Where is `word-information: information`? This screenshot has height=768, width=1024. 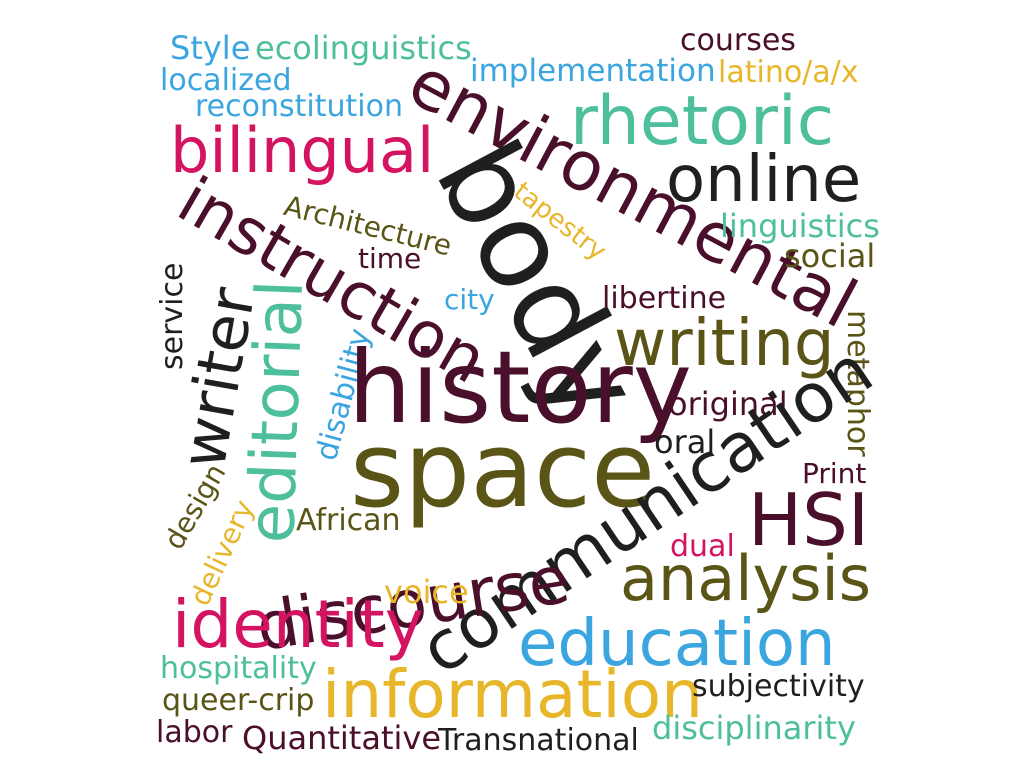
word-information: information is located at coordinates (512, 694).